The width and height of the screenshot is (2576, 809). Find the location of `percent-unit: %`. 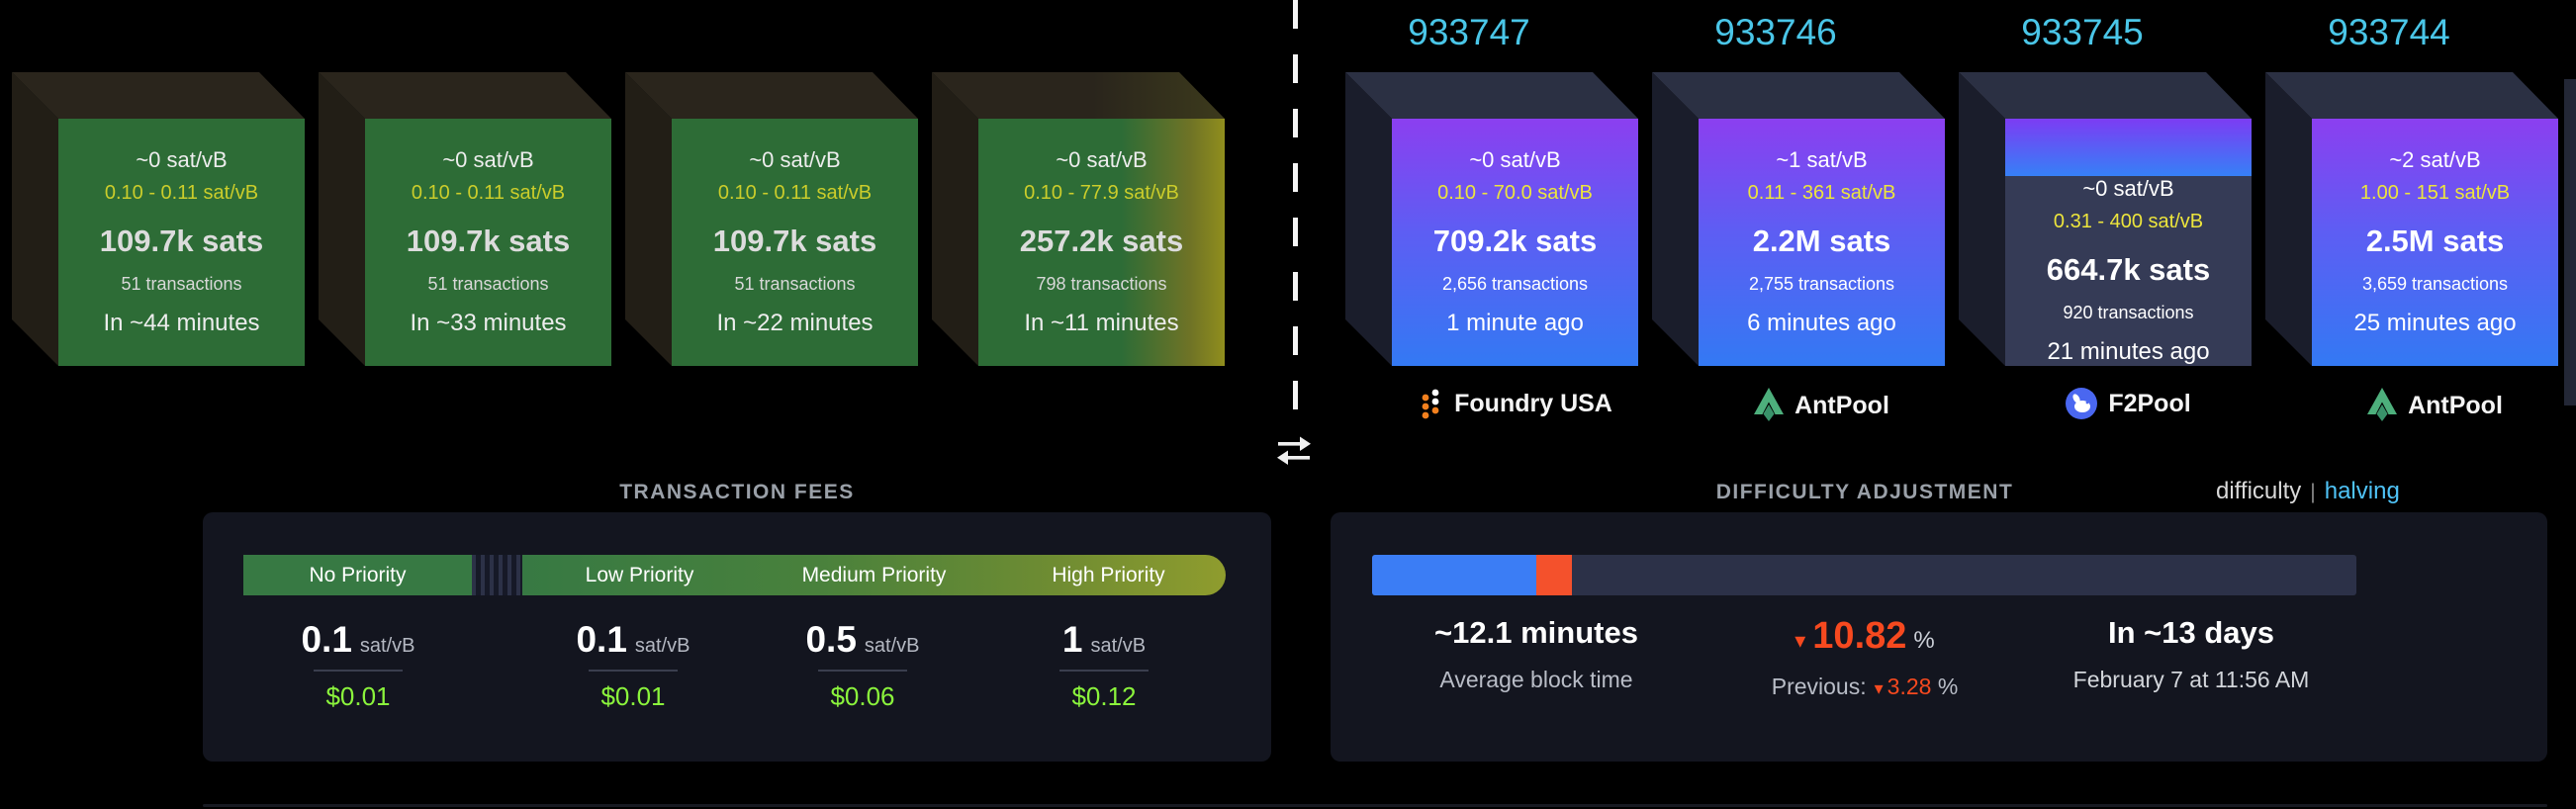

percent-unit: % is located at coordinates (1924, 640).